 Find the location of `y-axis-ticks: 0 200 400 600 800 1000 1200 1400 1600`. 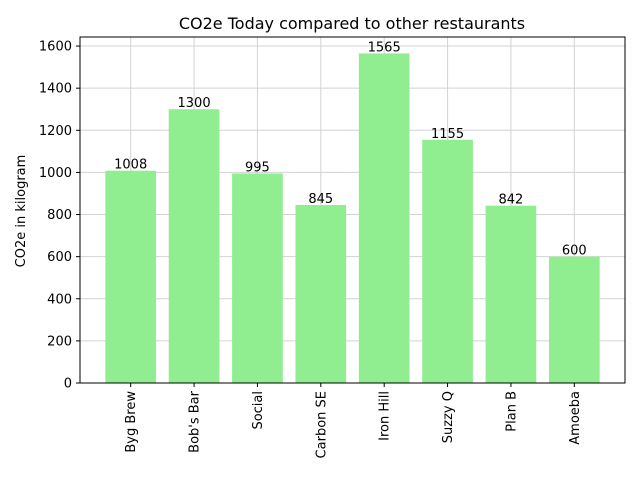

y-axis-ticks: 0 200 400 600 800 1000 1200 1400 1600 is located at coordinates (59, 216).